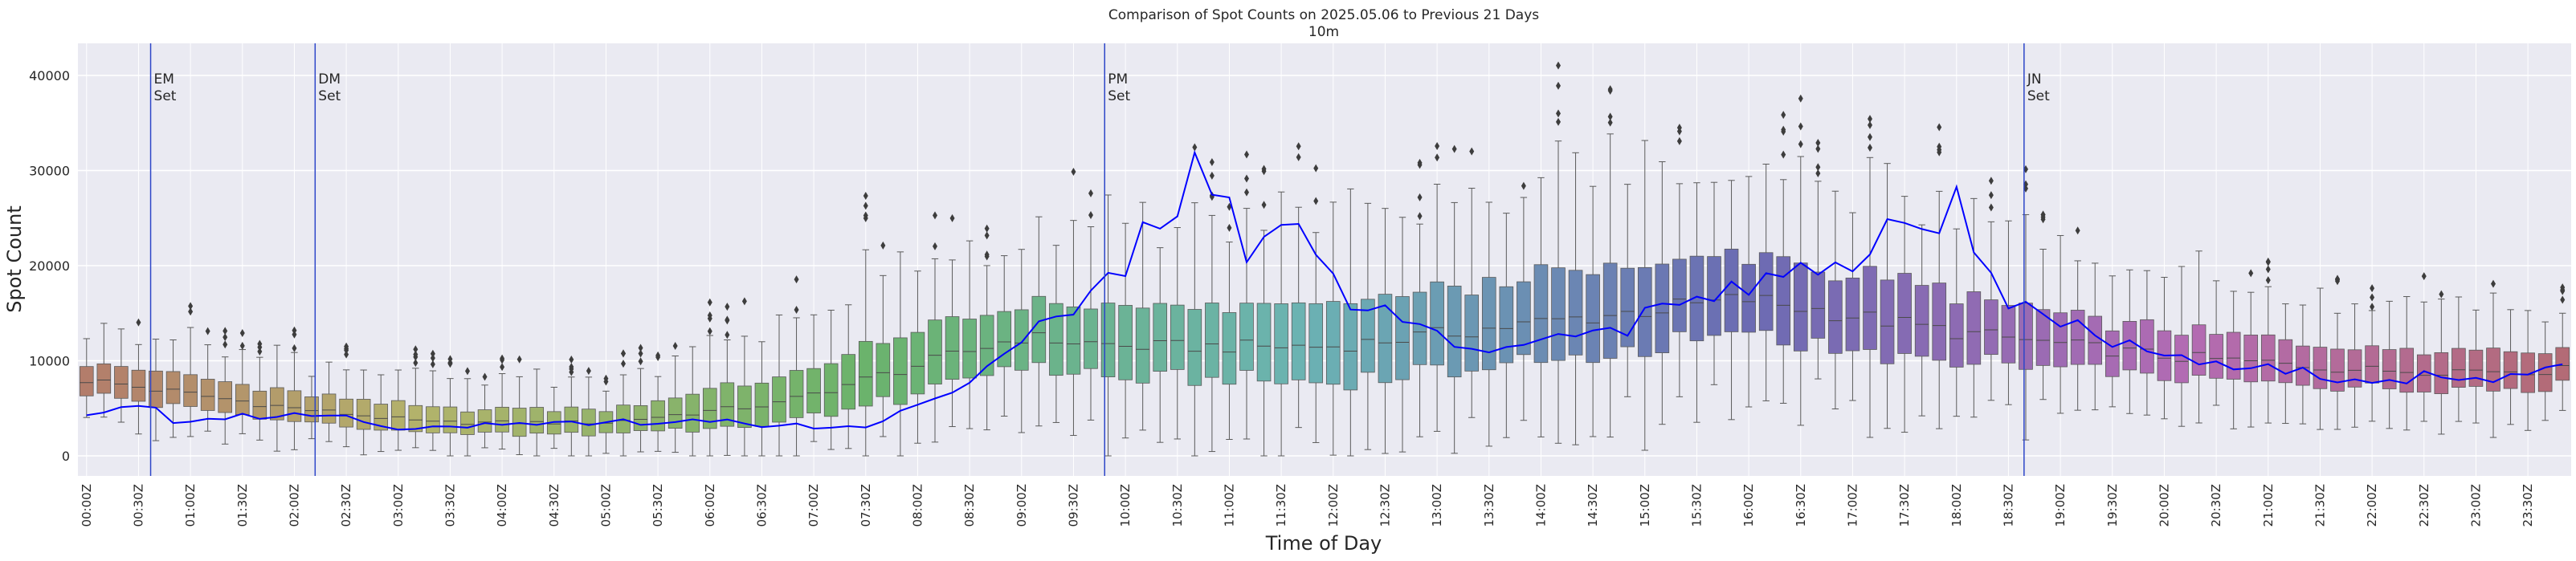  I want to click on y-tick-label: 30000, so click(49, 172).